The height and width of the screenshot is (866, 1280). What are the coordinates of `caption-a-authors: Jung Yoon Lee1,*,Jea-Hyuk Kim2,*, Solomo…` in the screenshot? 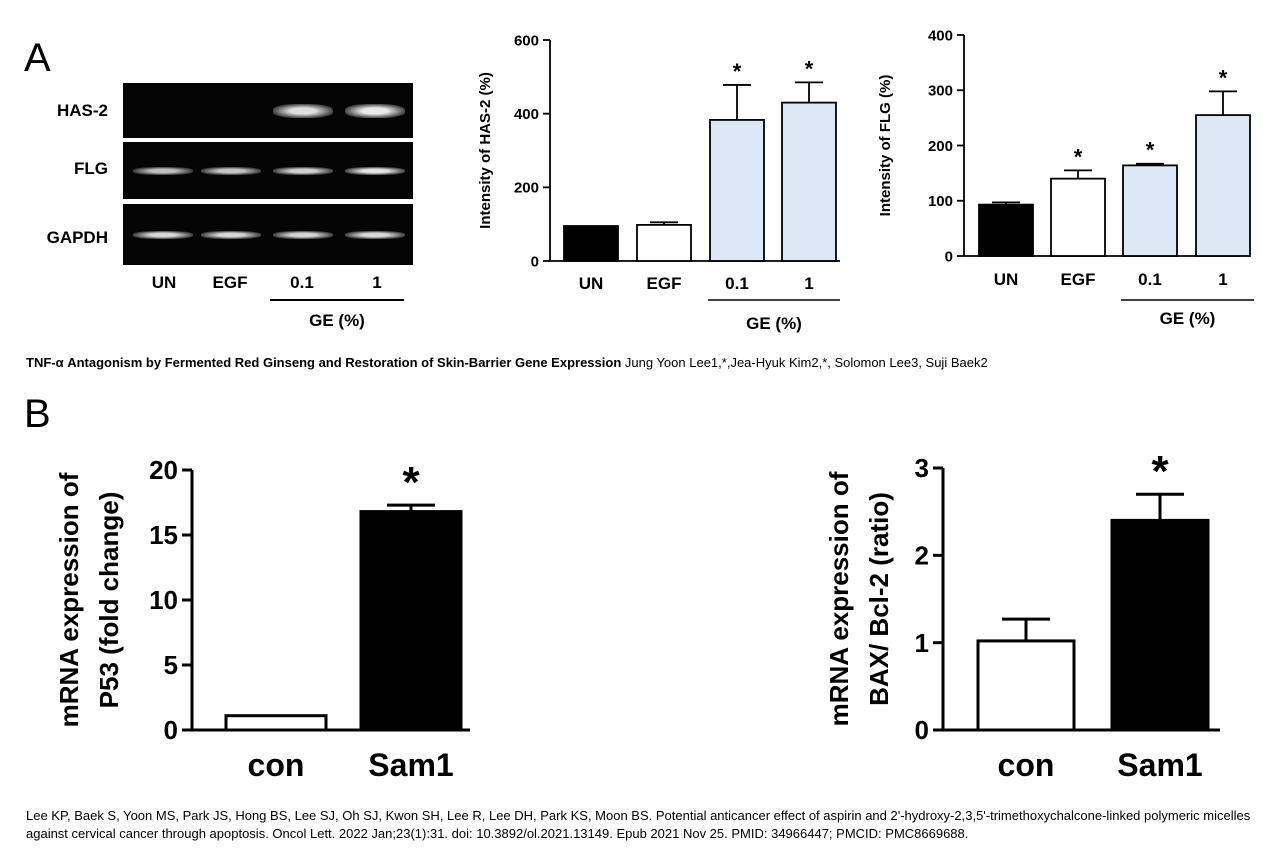 It's located at (806, 362).